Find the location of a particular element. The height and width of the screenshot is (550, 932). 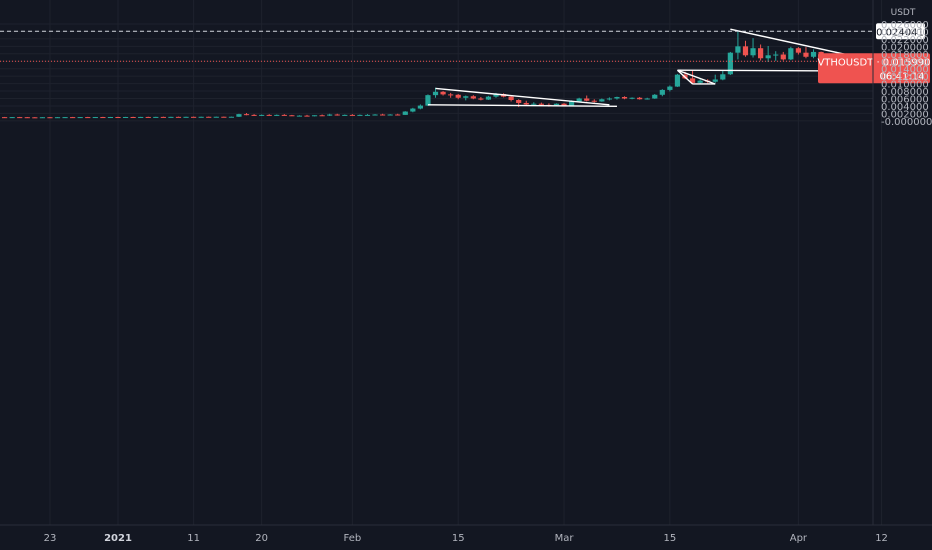

price-tick-label: 0.014000 is located at coordinates (905, 70).